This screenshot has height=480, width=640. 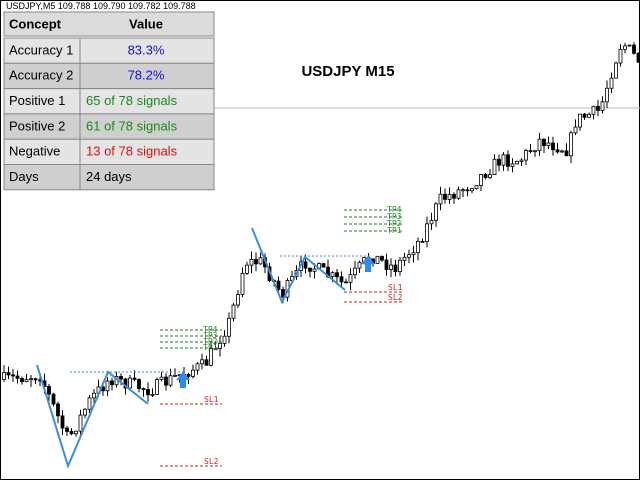 What do you see at coordinates (146, 23) in the screenshot?
I see `column-header: Value` at bounding box center [146, 23].